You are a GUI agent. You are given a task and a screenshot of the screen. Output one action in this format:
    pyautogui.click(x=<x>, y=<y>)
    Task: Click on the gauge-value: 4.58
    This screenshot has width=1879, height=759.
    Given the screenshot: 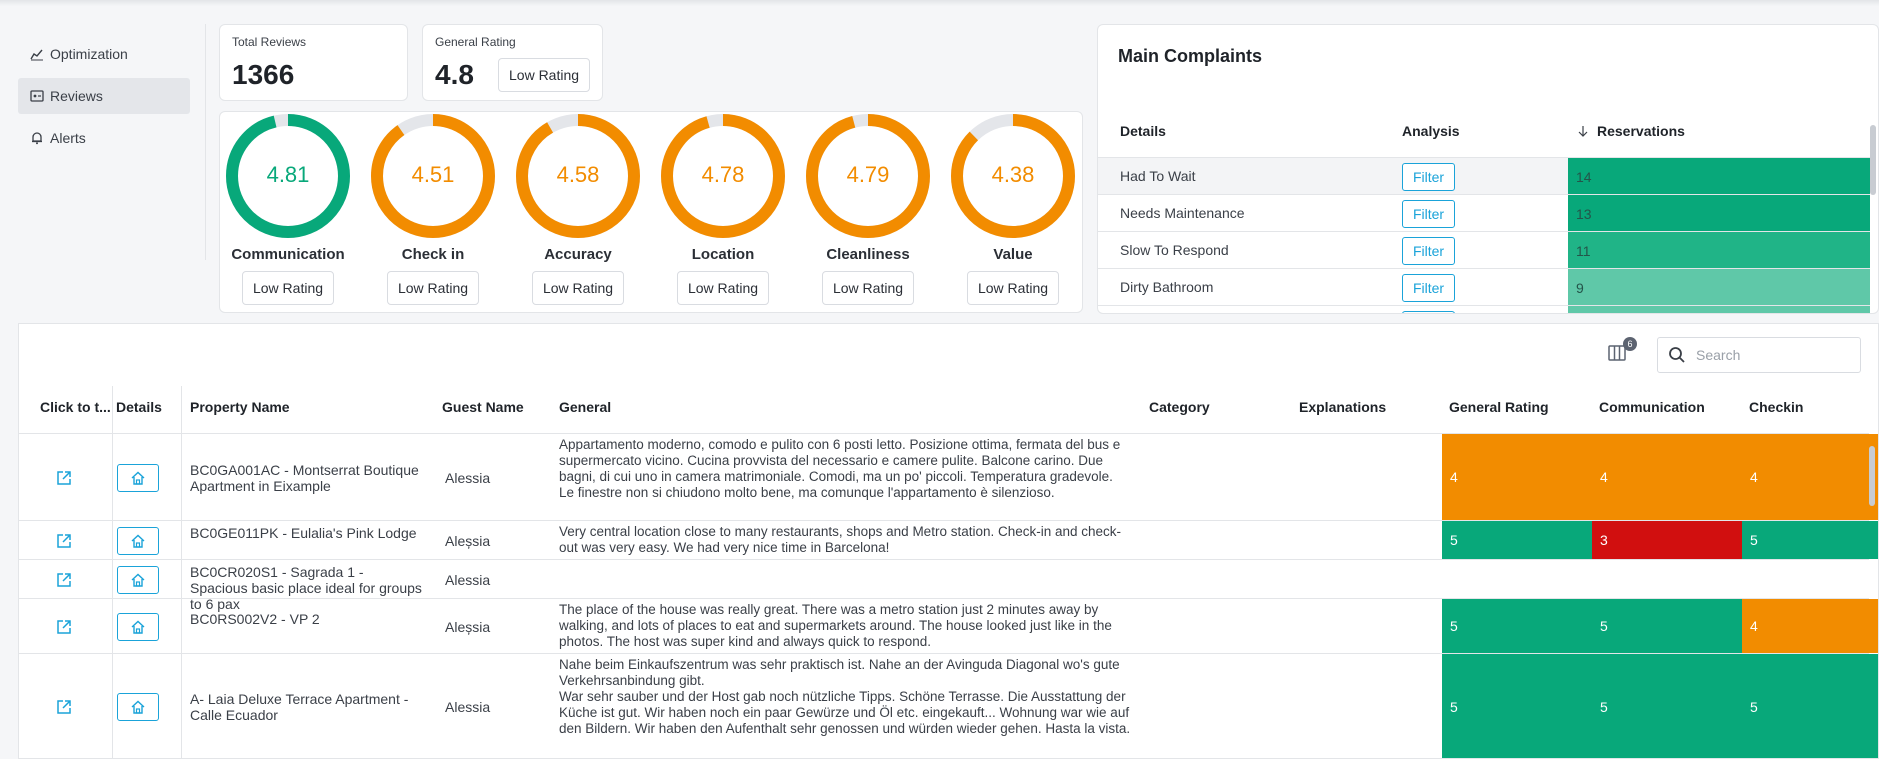 What is the action you would take?
    pyautogui.click(x=578, y=174)
    